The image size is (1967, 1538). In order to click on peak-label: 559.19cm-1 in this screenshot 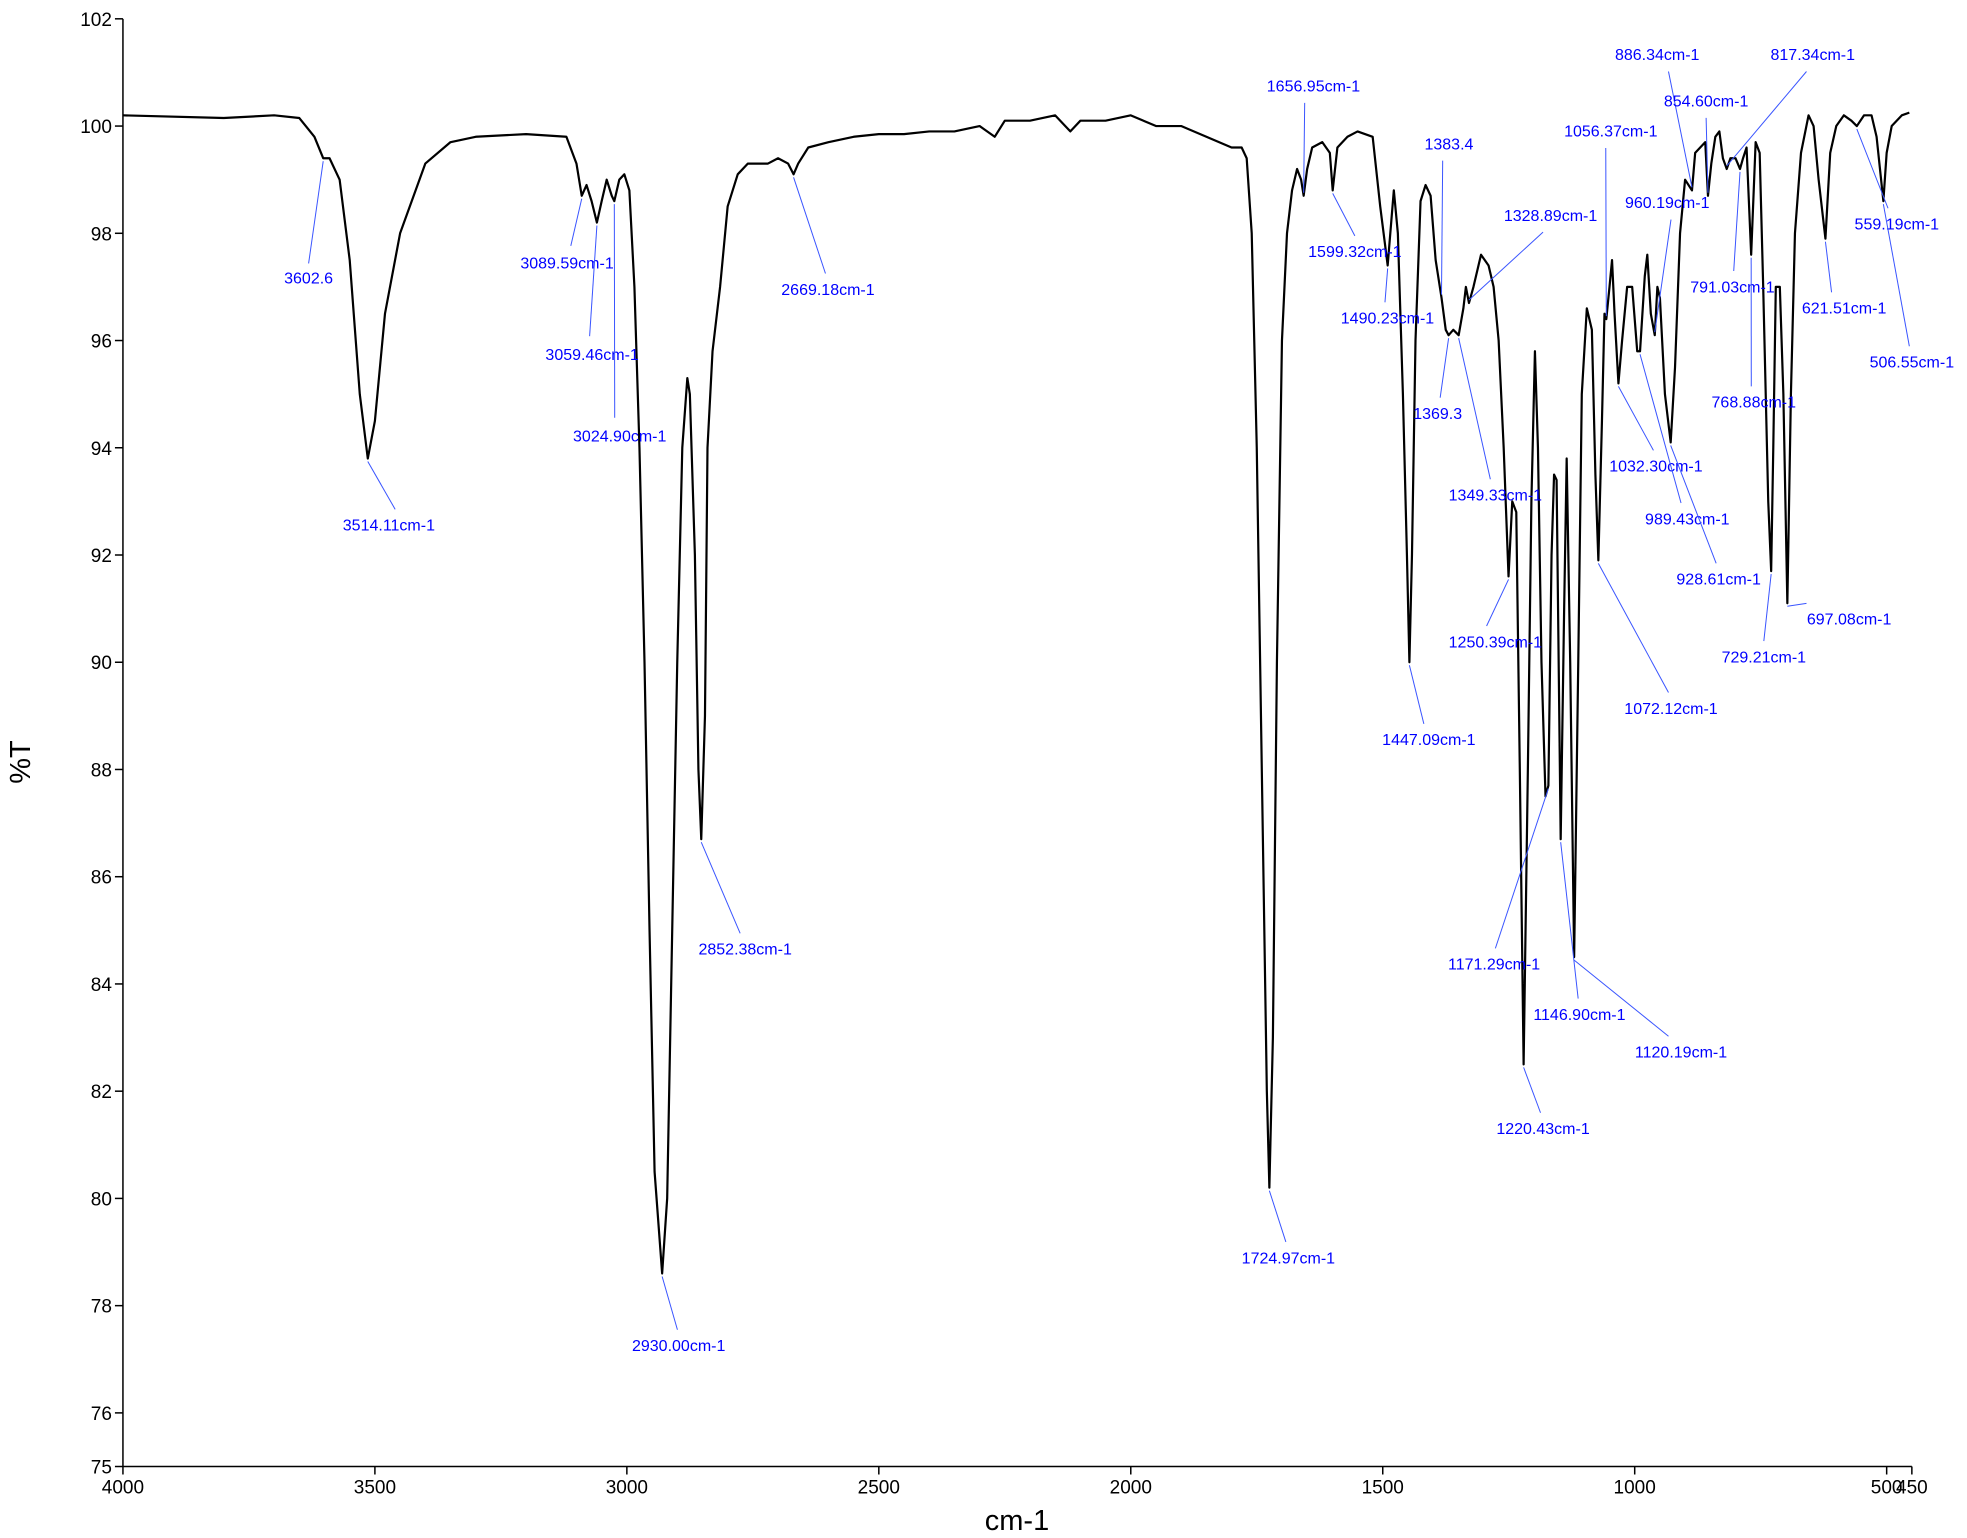, I will do `click(1897, 225)`.